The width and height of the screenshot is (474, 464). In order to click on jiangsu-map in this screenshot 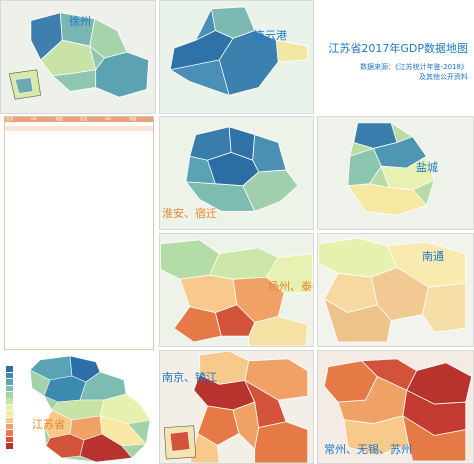, I will do `click(90, 409)`.